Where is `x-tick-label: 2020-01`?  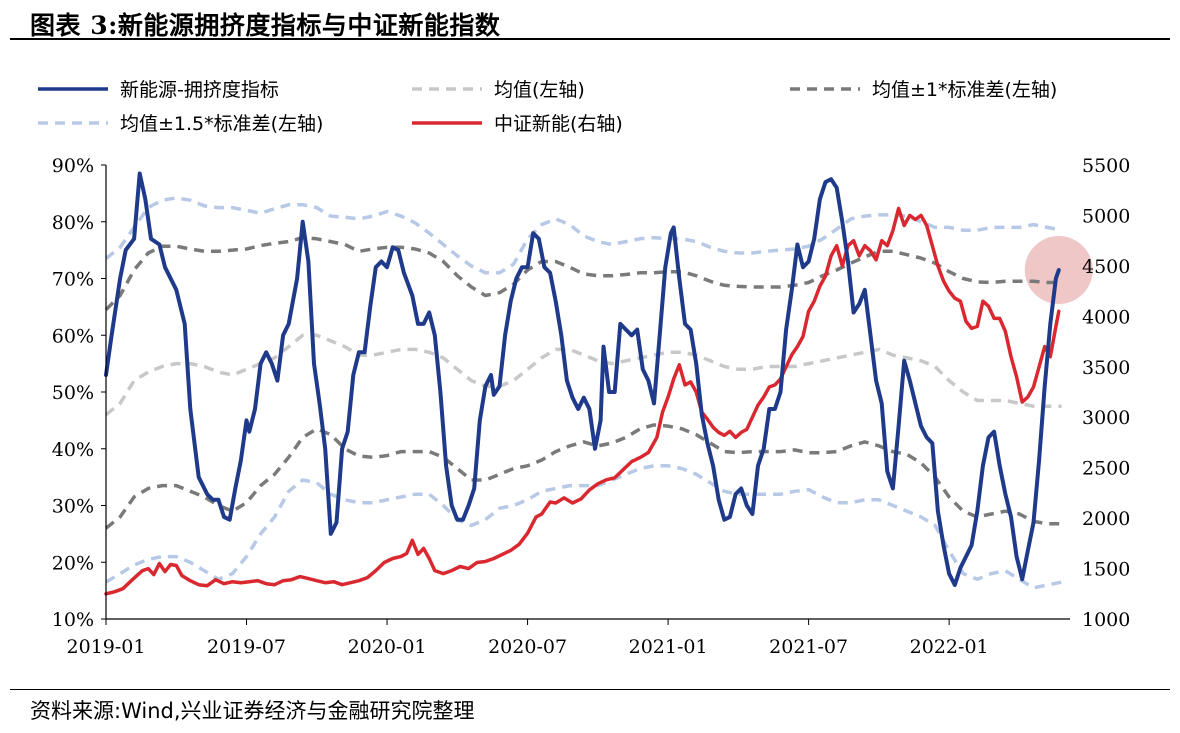 x-tick-label: 2020-01 is located at coordinates (387, 647).